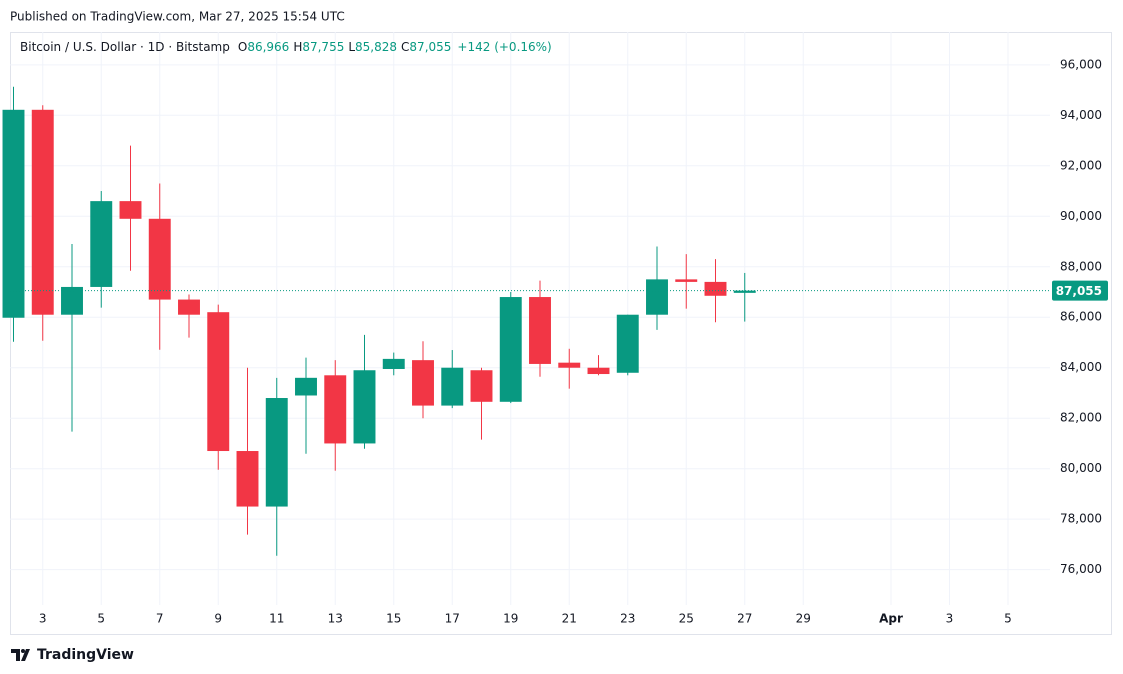 The image size is (1123, 674). I want to click on ohlc-label: H, so click(297, 47).